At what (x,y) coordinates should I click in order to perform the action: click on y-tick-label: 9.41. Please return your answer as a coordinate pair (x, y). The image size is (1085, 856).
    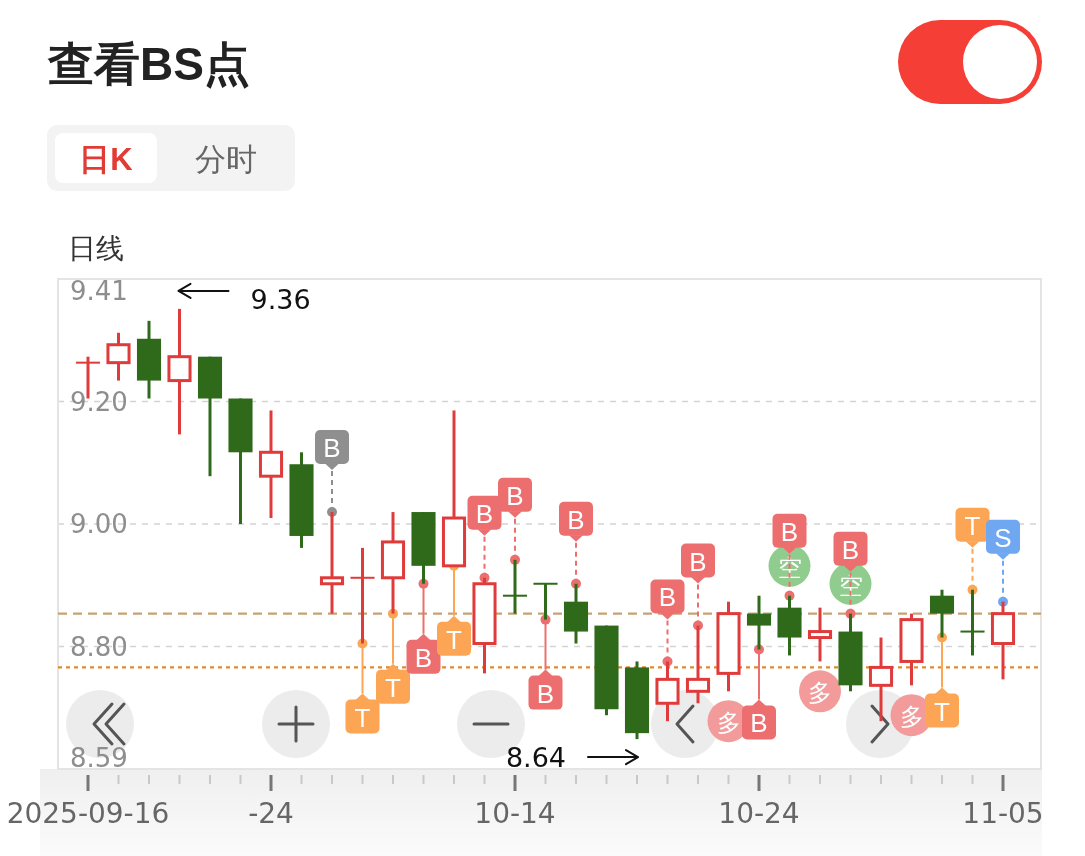
    Looking at the image, I should click on (99, 291).